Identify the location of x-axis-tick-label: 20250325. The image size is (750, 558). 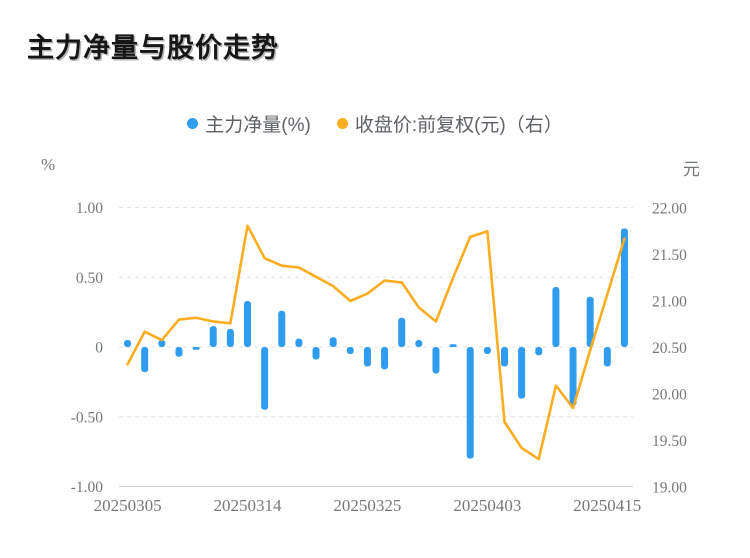
(367, 505).